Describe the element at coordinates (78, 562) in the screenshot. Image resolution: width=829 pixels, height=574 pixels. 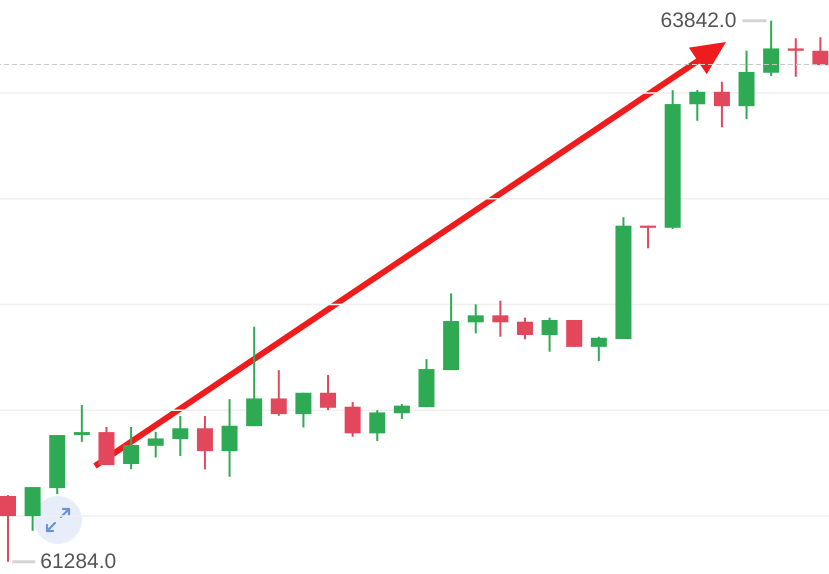
I see `annotation: 61284.0` at that location.